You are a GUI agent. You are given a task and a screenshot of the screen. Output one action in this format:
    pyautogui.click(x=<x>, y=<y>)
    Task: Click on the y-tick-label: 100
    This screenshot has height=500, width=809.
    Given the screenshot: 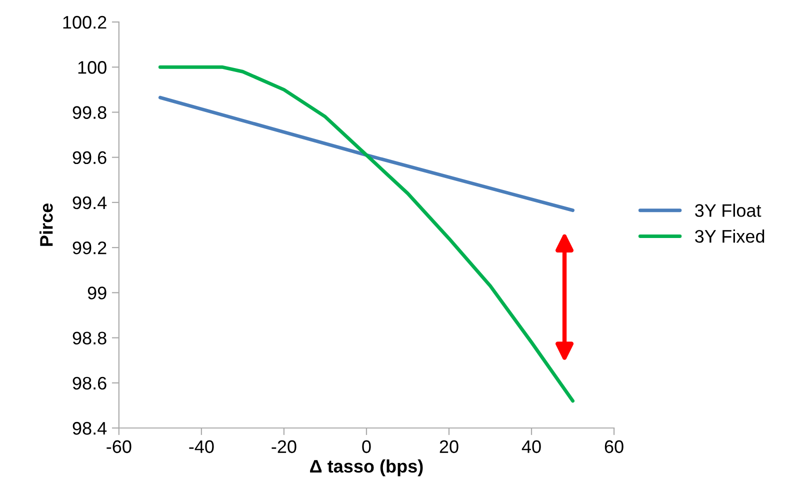 What is the action you would take?
    pyautogui.click(x=92, y=67)
    